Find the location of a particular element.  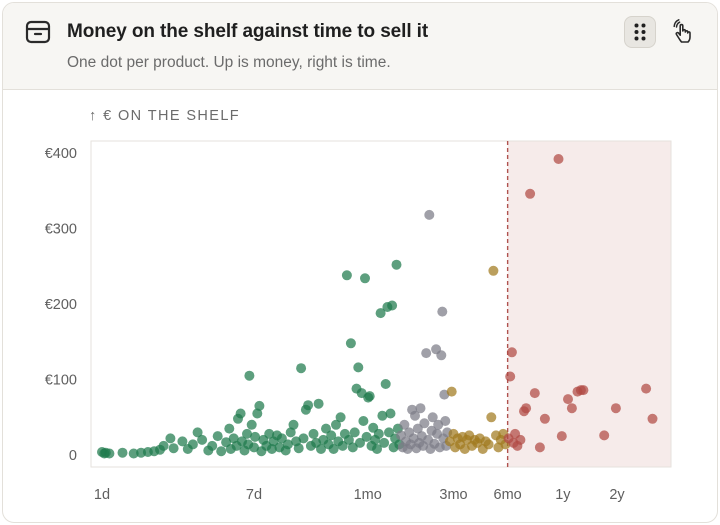

stale-zone-shading is located at coordinates (589, 304).